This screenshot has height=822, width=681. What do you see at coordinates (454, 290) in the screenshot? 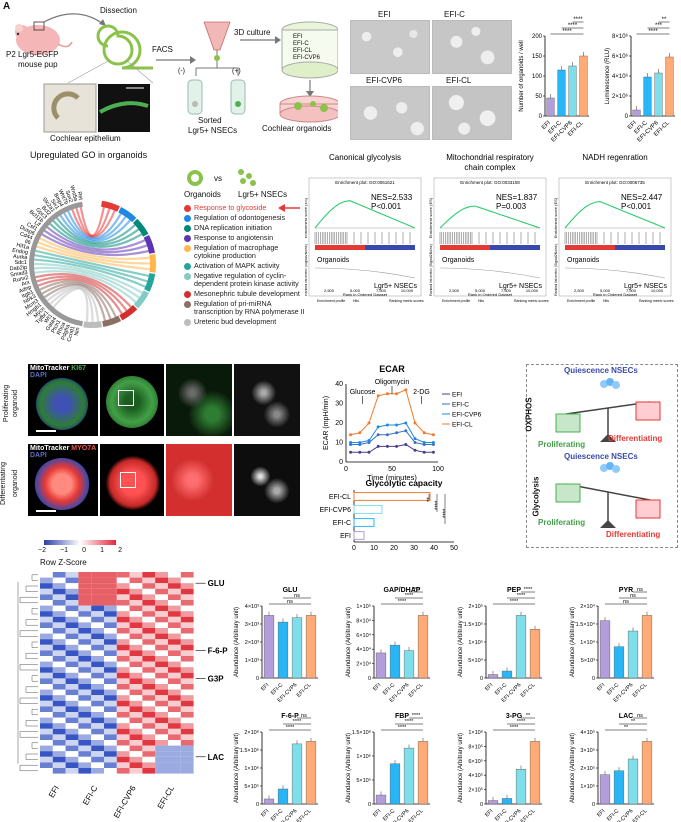
I see `x-tick-label: 2,500` at bounding box center [454, 290].